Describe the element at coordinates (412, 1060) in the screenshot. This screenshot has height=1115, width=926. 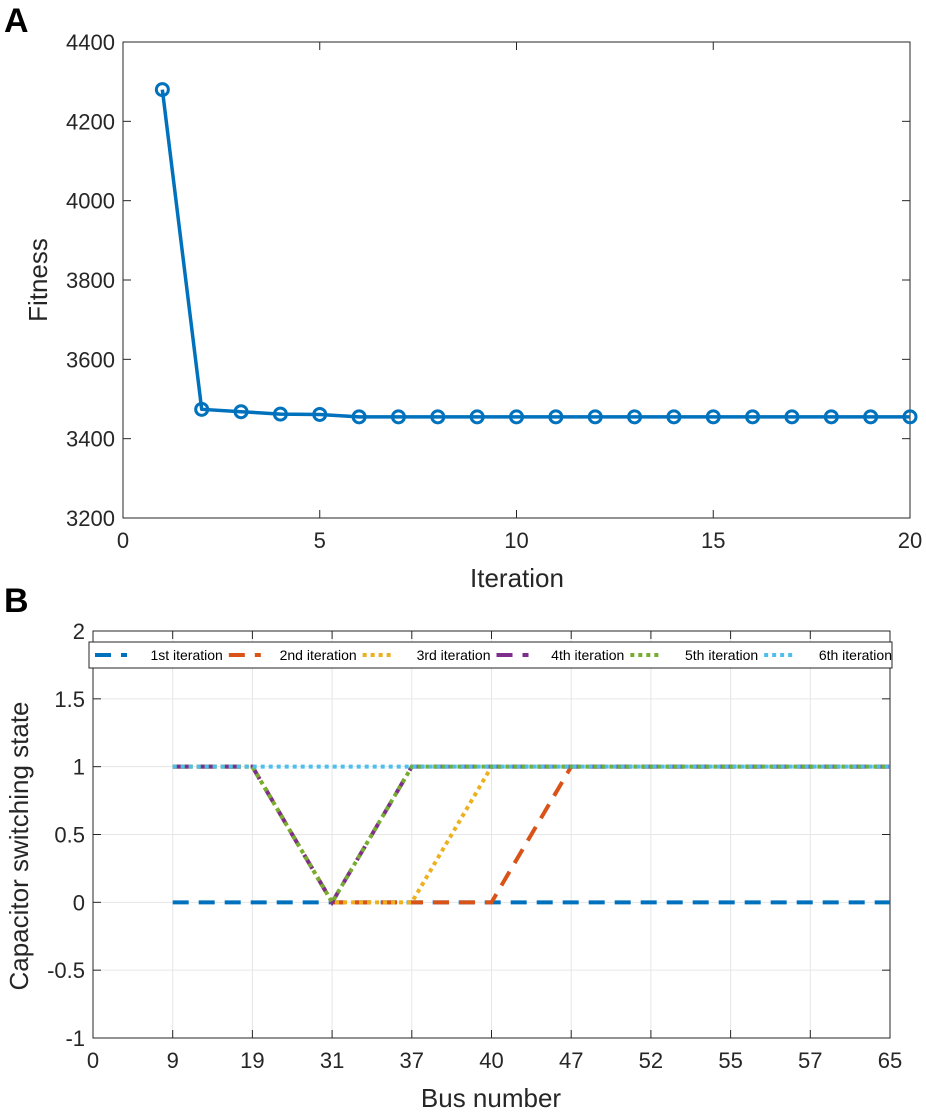
I see `x-tick-label: 37` at that location.